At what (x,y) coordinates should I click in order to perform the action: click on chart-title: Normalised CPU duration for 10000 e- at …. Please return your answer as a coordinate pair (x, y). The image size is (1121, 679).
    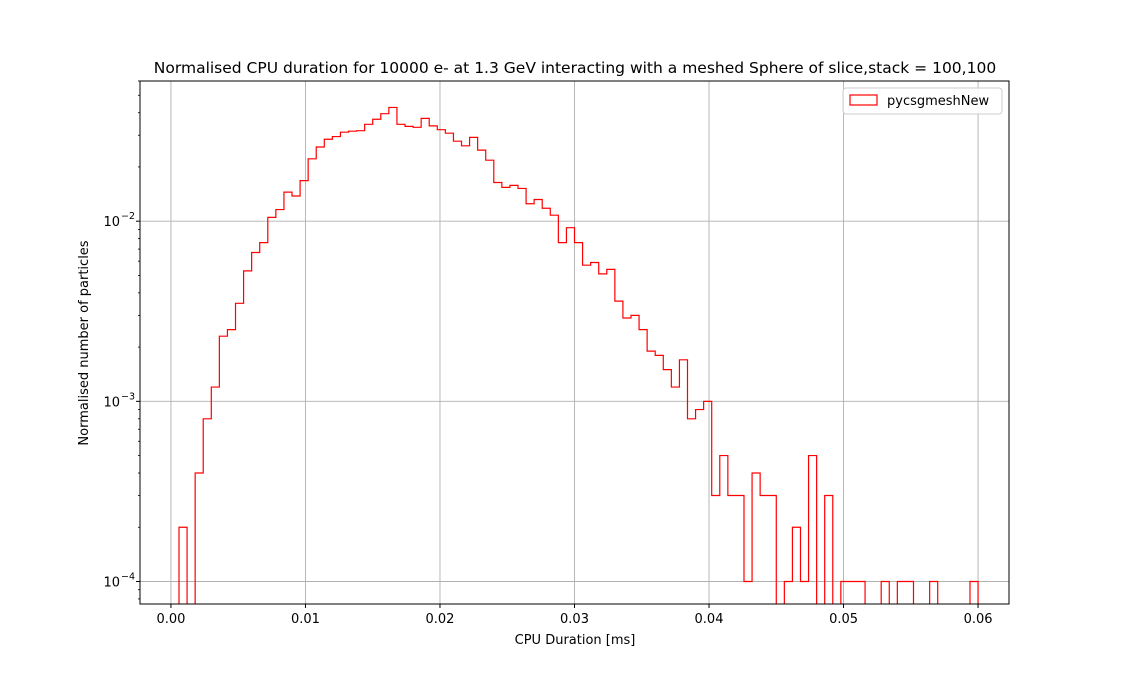
    Looking at the image, I should click on (575, 68).